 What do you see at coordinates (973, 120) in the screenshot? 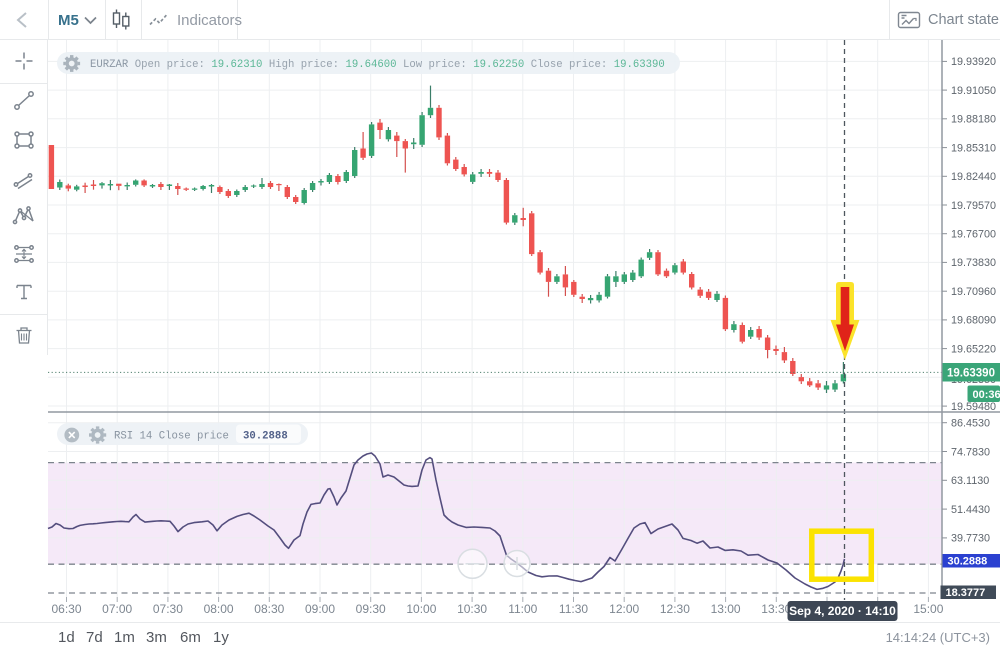
I see `svg-text: 19.88180` at bounding box center [973, 120].